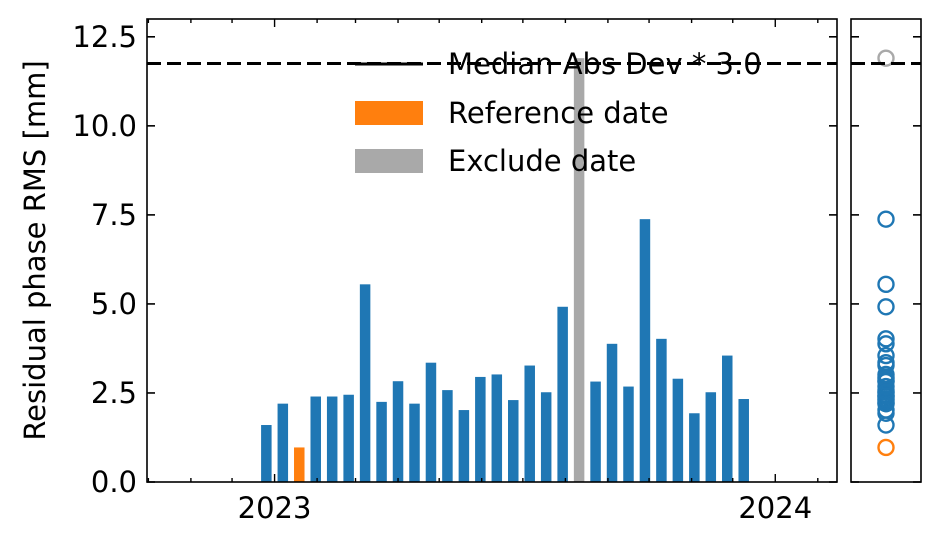 This screenshot has width=943, height=549. What do you see at coordinates (389, 113) in the screenshot?
I see `legend-reference-swatch` at bounding box center [389, 113].